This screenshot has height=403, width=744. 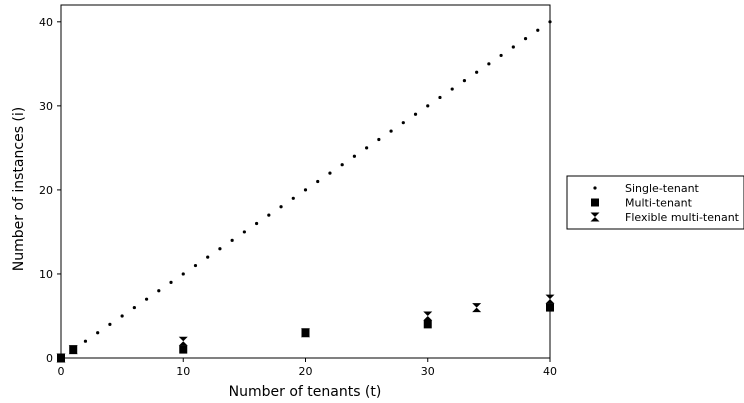 What do you see at coordinates (662, 188) in the screenshot?
I see `legend-entry: Single-tenant` at bounding box center [662, 188].